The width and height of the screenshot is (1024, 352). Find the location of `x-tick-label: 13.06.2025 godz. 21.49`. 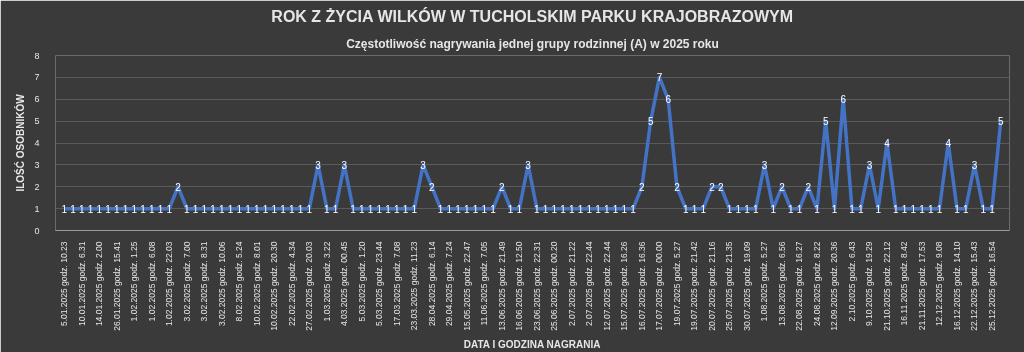

x-tick-label: 13.06.2025 godz. 21.49 is located at coordinates (501, 286).